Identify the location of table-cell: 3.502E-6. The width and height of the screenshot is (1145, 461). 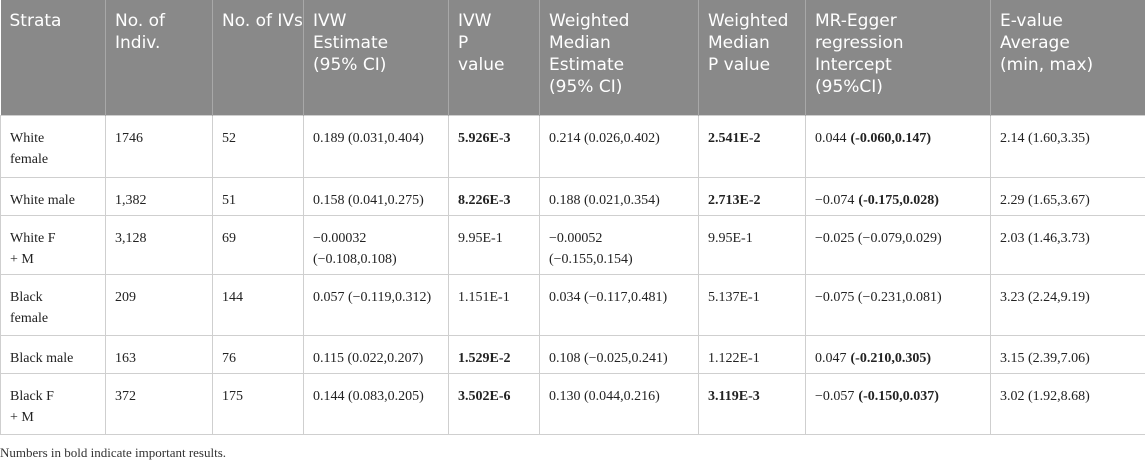
(494, 403).